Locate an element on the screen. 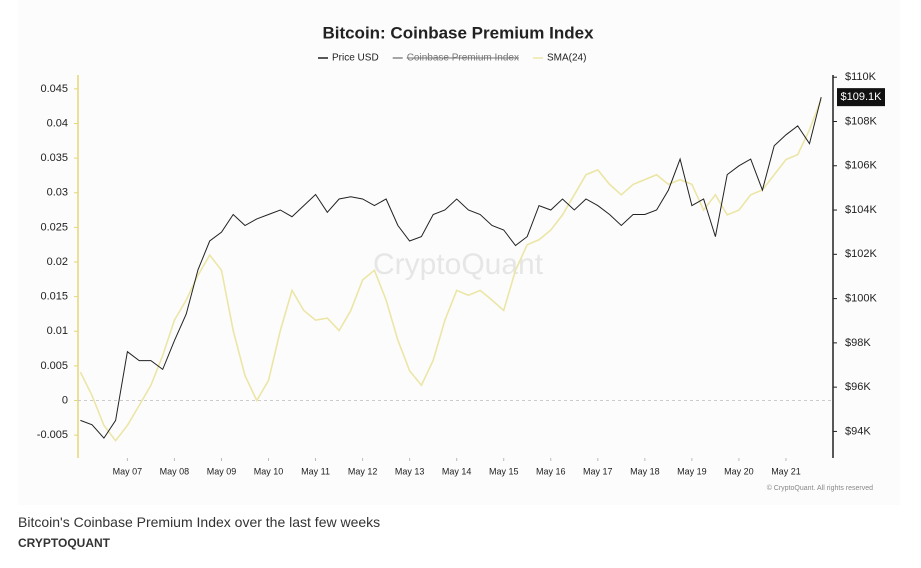  price-label: $109.1K is located at coordinates (862, 97).